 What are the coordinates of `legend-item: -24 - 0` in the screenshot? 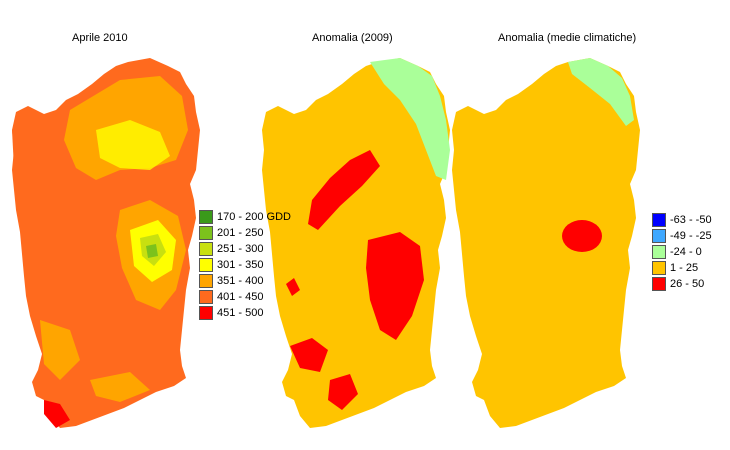 It's located at (682, 252).